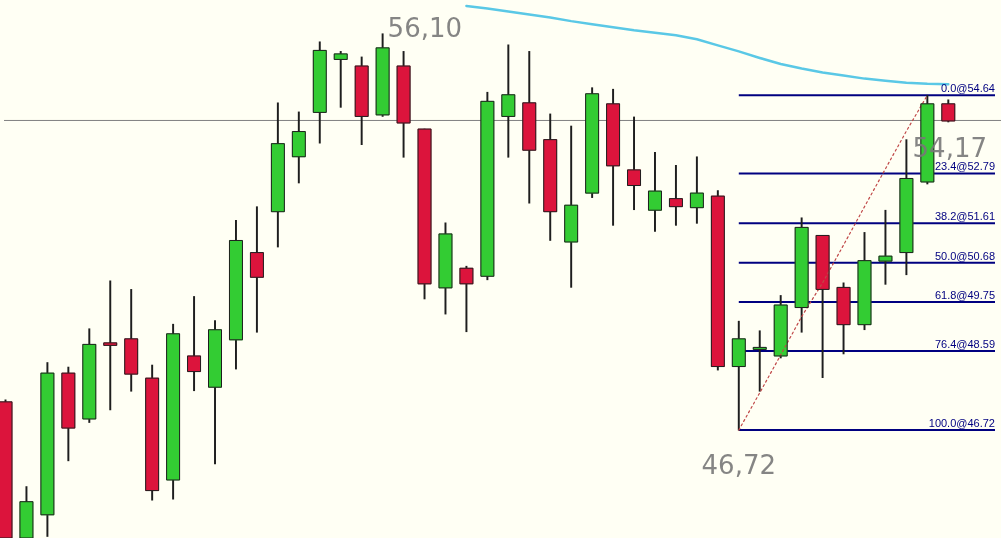 This screenshot has height=538, width=1001. I want to click on annotation: 0.0@54.64, so click(968, 88).